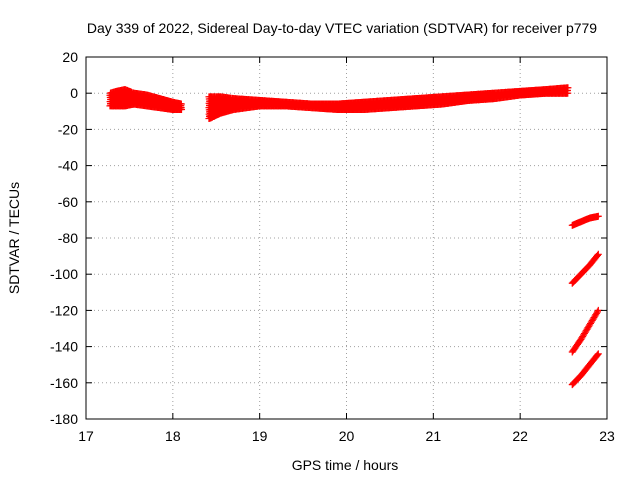 The image size is (640, 480). Describe the element at coordinates (607, 436) in the screenshot. I see `x-tick-label: 23` at that location.